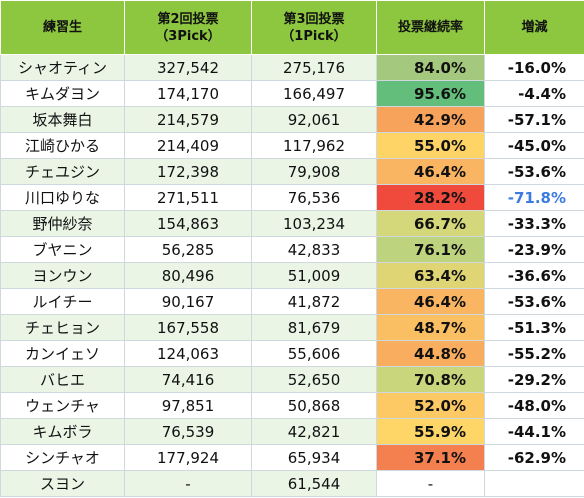 The height and width of the screenshot is (498, 584). What do you see at coordinates (188, 27) in the screenshot?
I see `header-vote2: 第2回投票 （3Pick）` at bounding box center [188, 27].